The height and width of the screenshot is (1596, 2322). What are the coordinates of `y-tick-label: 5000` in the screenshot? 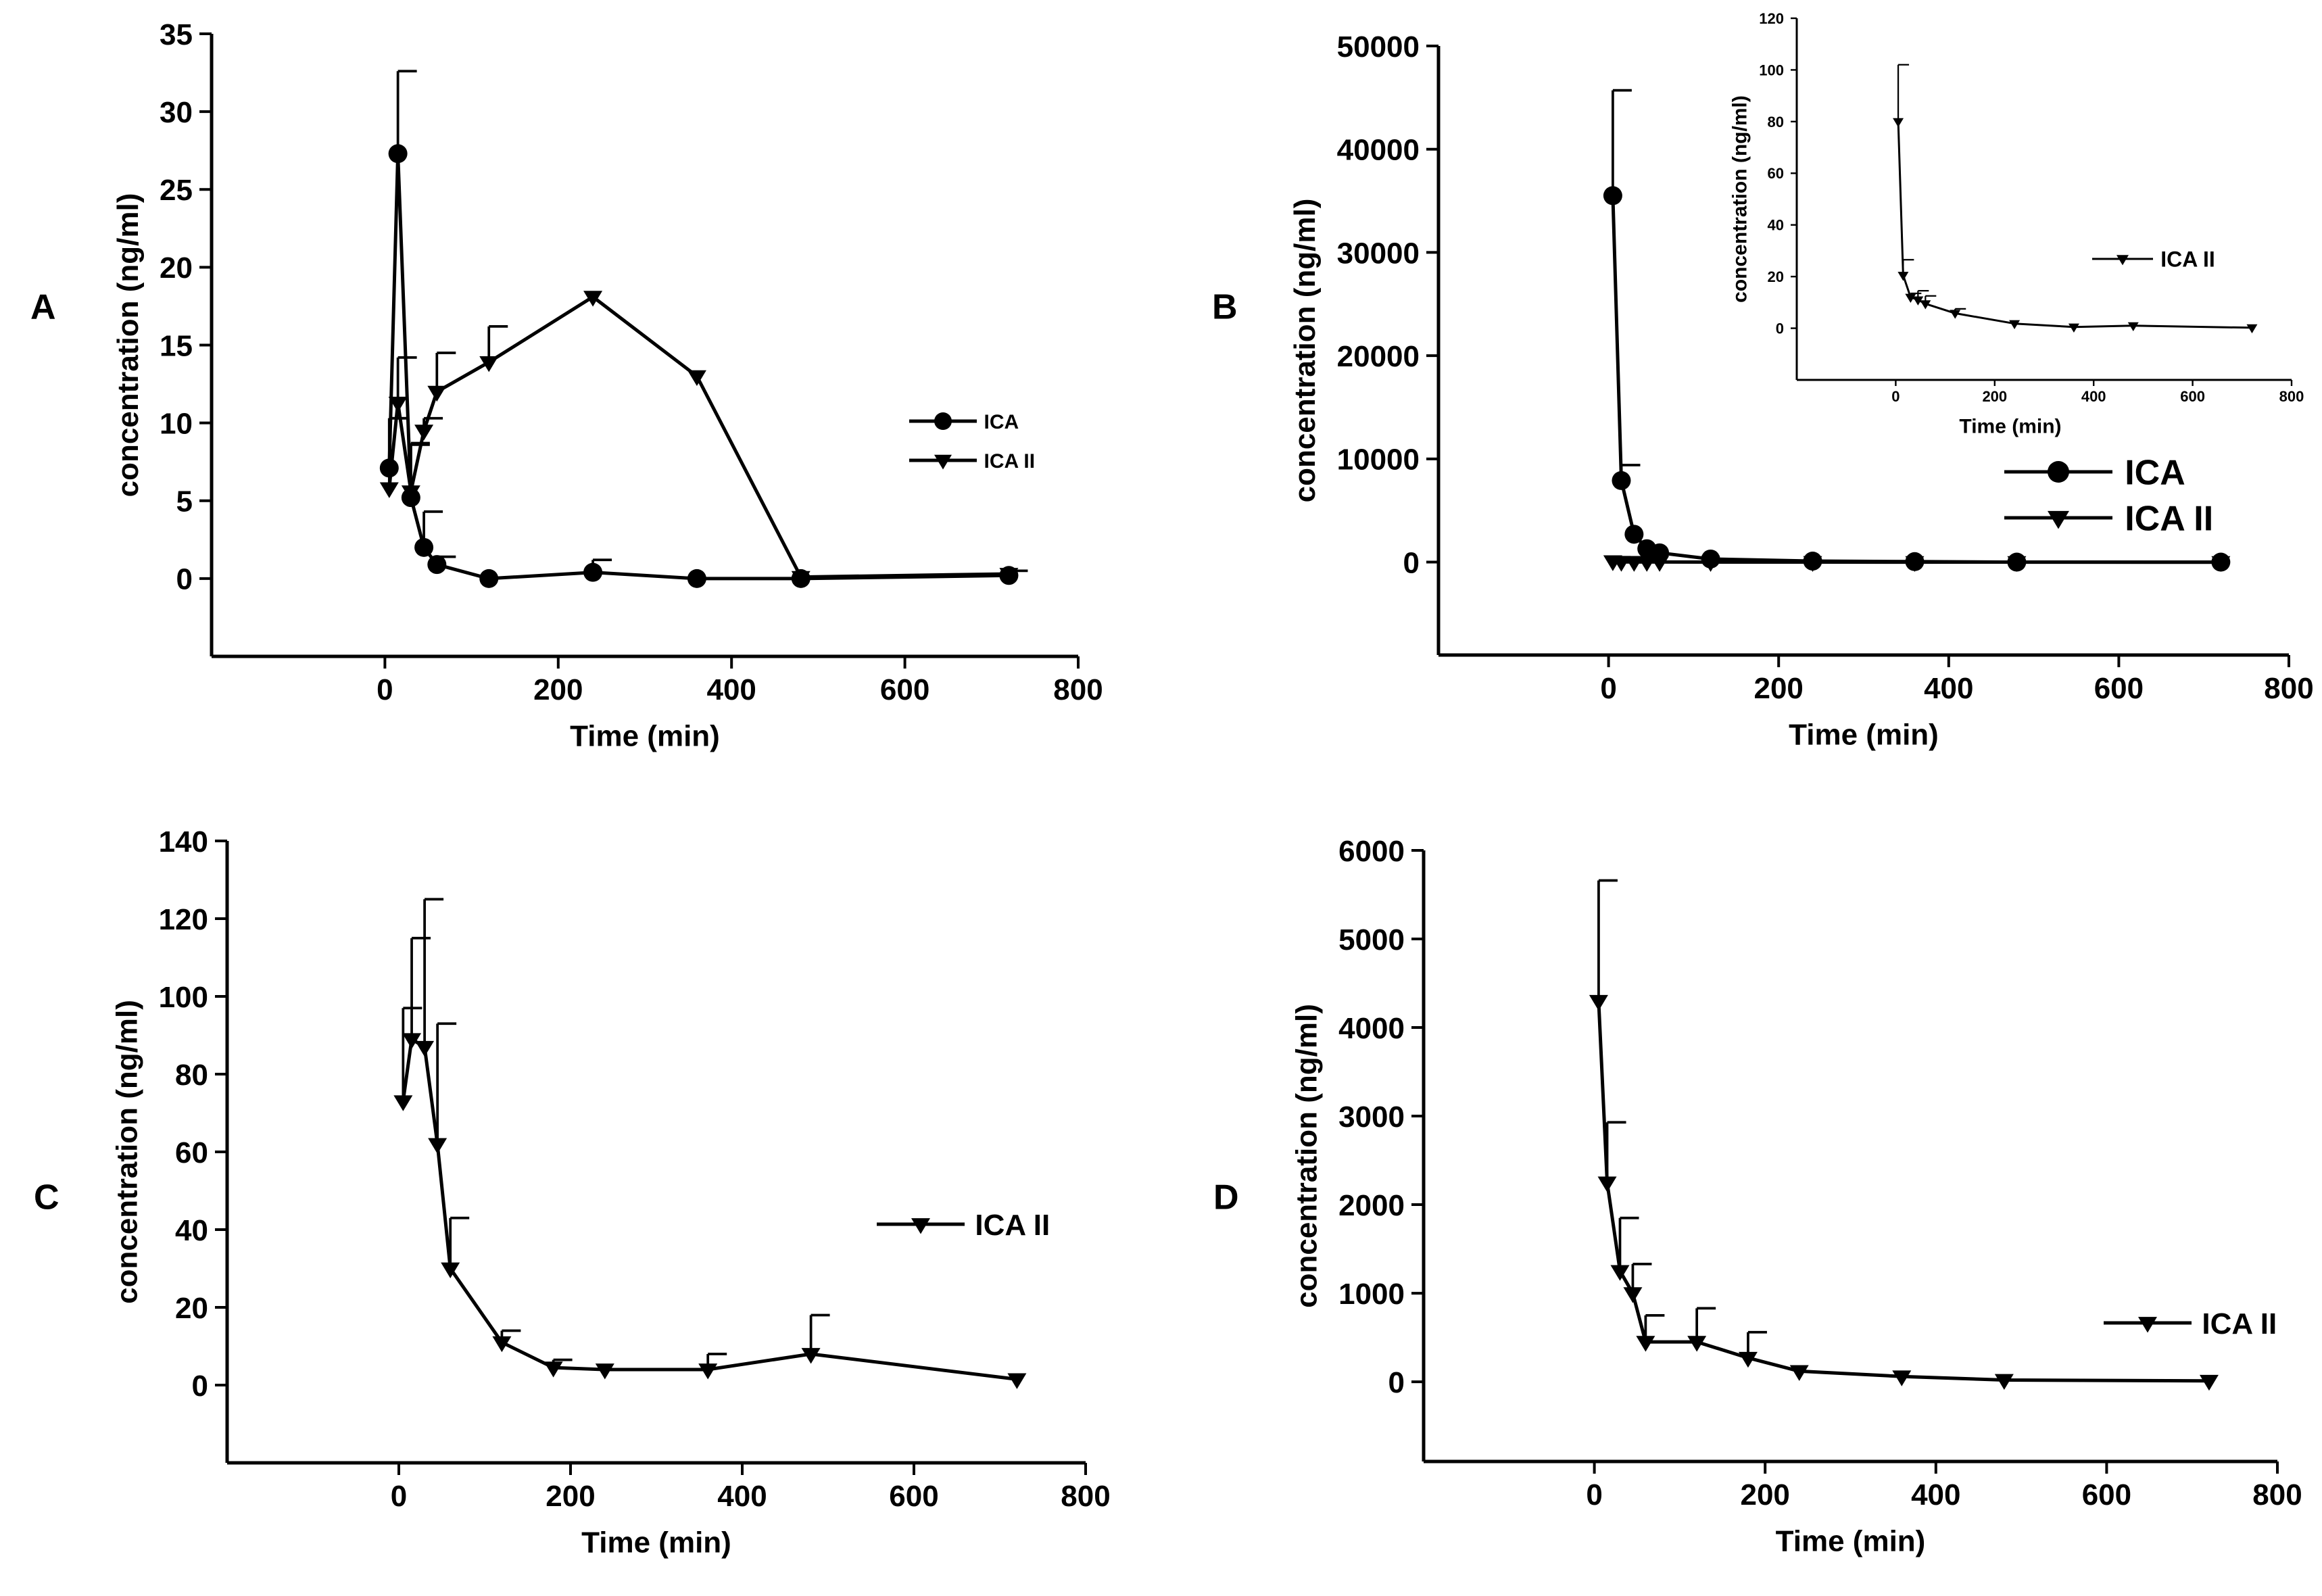 It's located at (1371, 940).